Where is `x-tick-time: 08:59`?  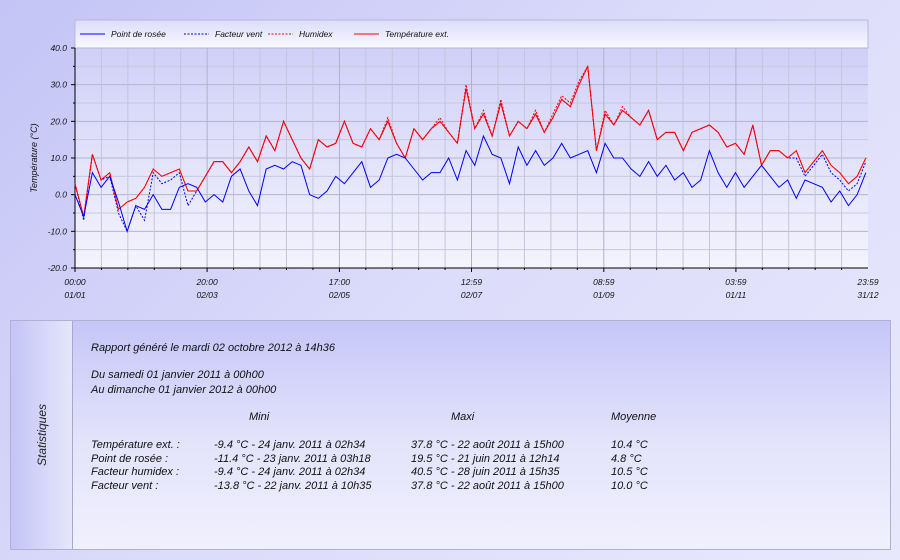
x-tick-time: 08:59 is located at coordinates (604, 282).